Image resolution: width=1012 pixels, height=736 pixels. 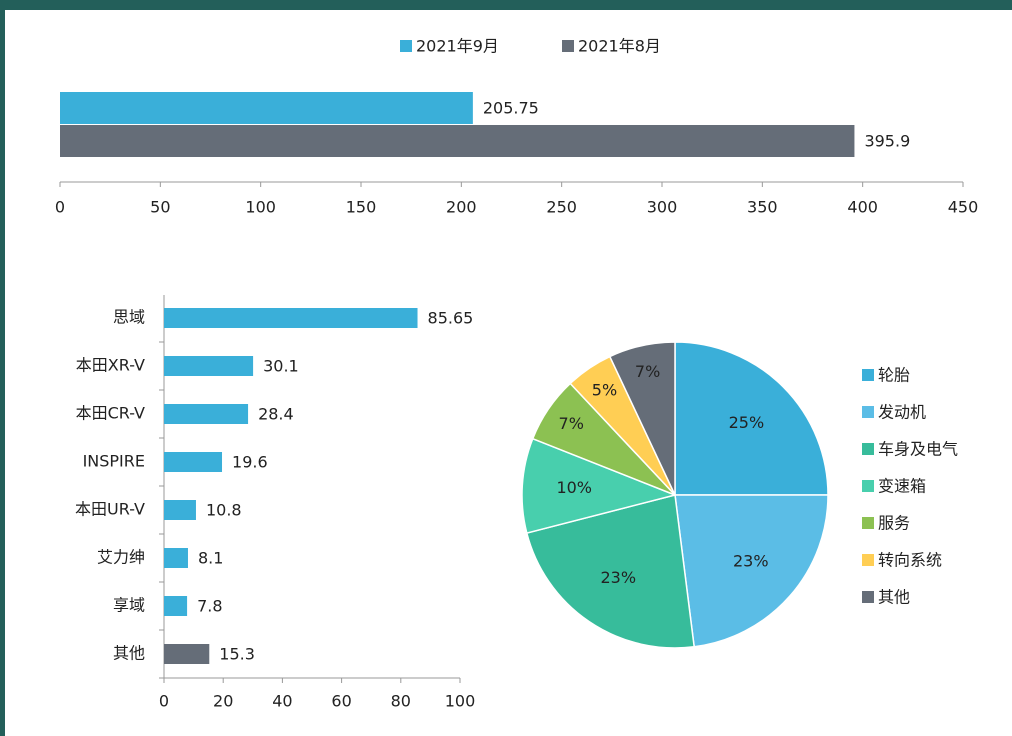 What do you see at coordinates (223, 701) in the screenshot?
I see `x-tick-label: 20` at bounding box center [223, 701].